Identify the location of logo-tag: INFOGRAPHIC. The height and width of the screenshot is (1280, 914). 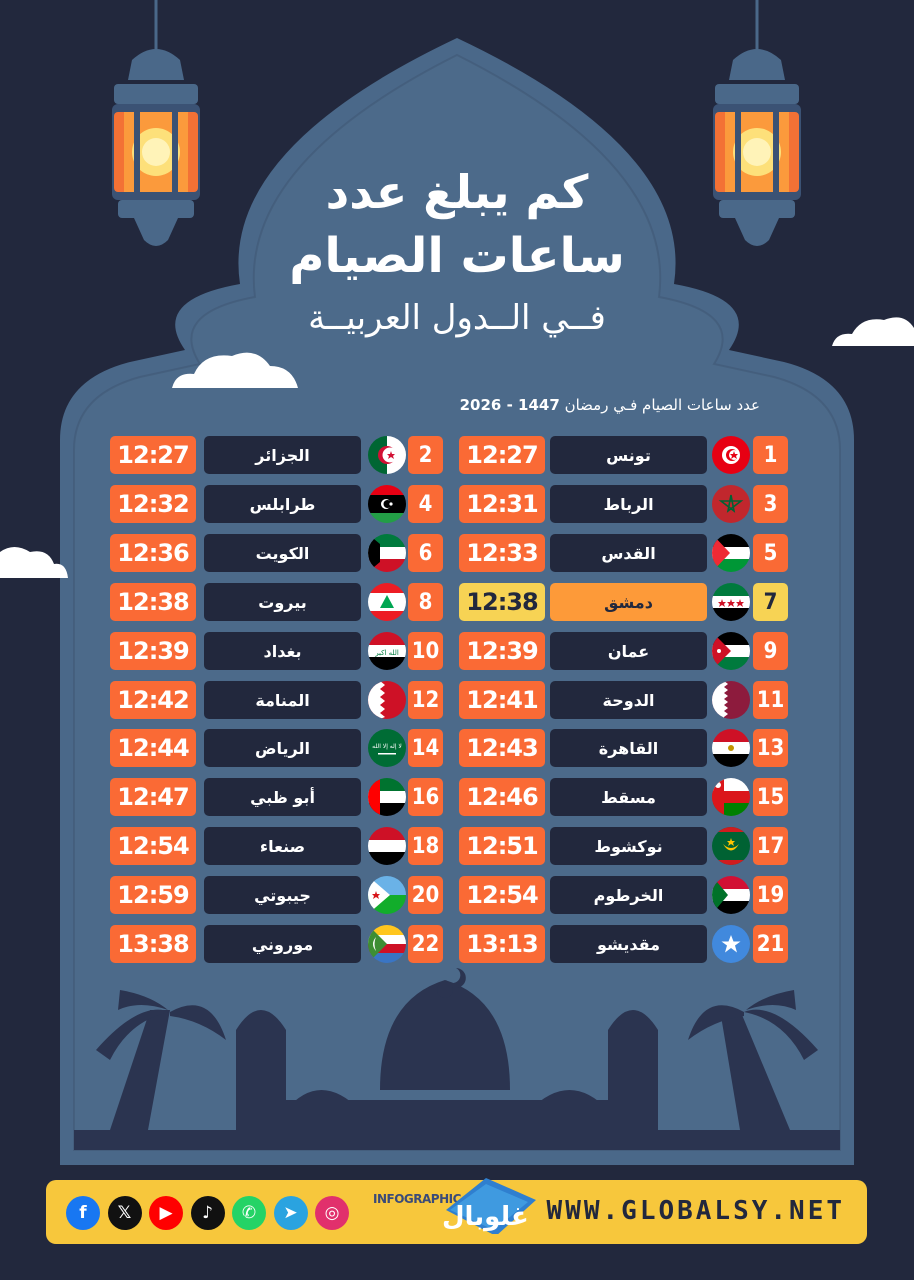
(417, 1199).